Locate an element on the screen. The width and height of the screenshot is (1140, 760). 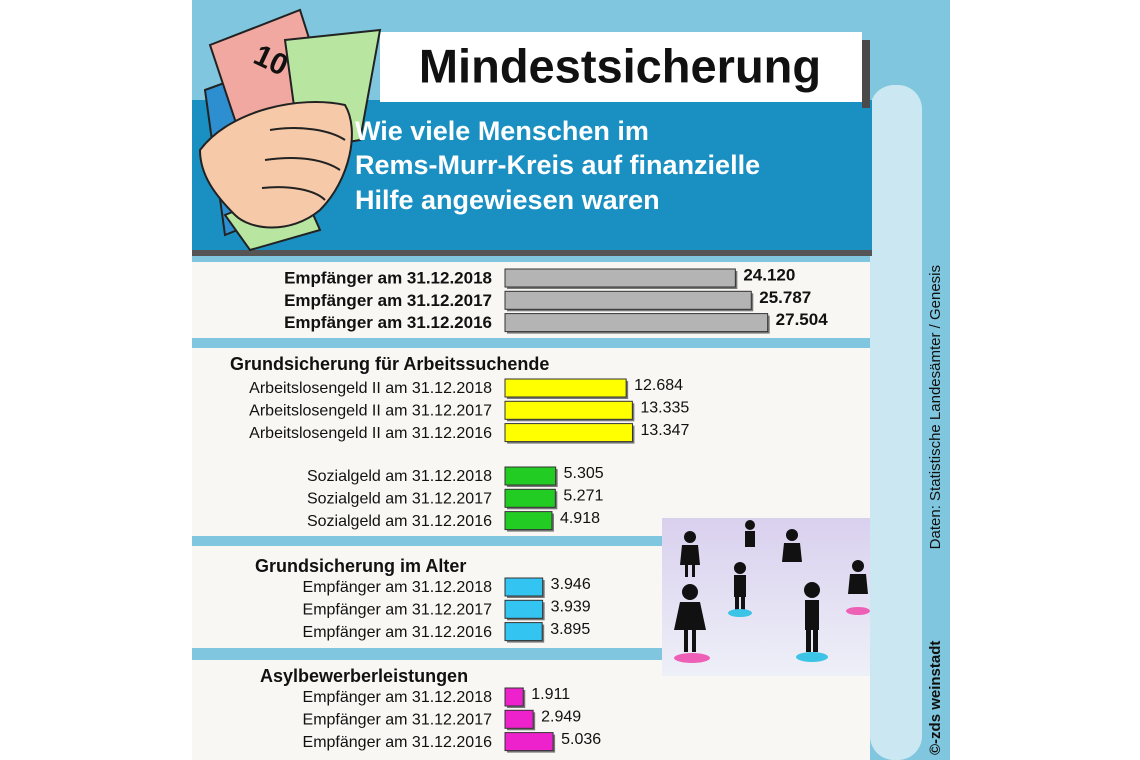
value-label: 3.946 is located at coordinates (571, 584).